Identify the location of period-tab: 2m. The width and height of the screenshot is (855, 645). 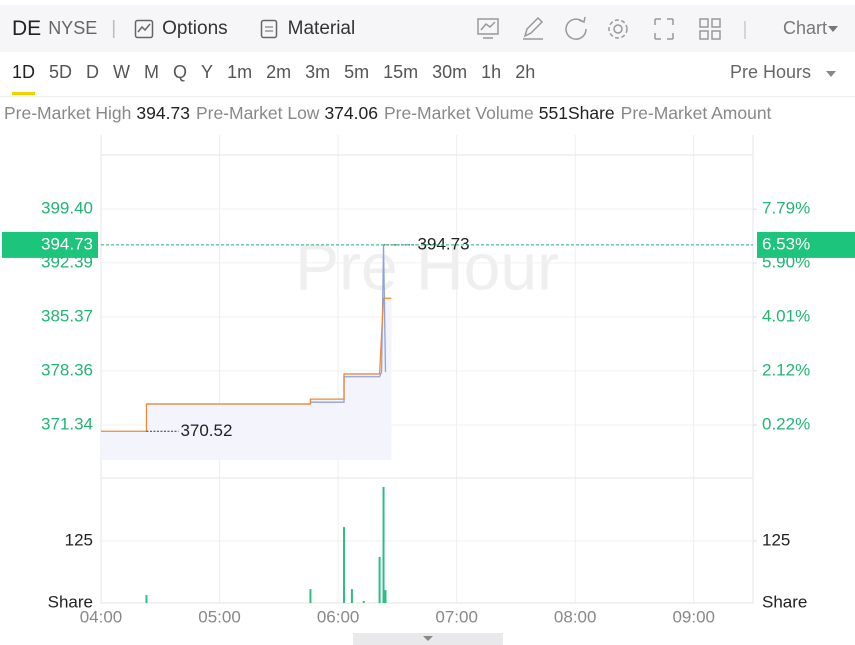
(279, 71).